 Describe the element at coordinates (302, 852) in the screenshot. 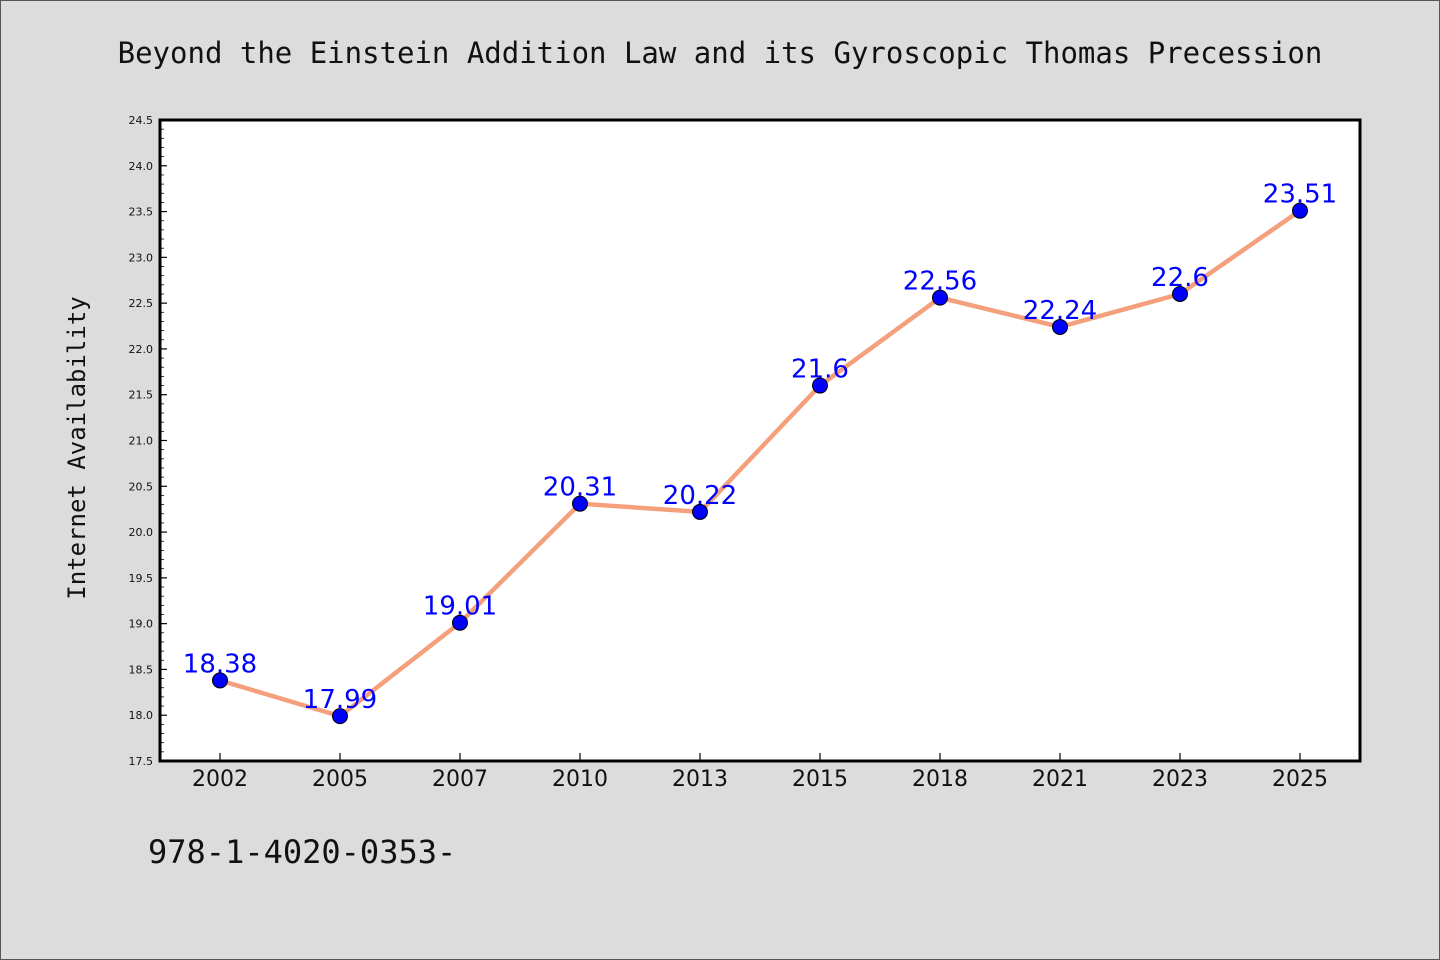

I see `footnote: 978-1-4020-0353-` at that location.